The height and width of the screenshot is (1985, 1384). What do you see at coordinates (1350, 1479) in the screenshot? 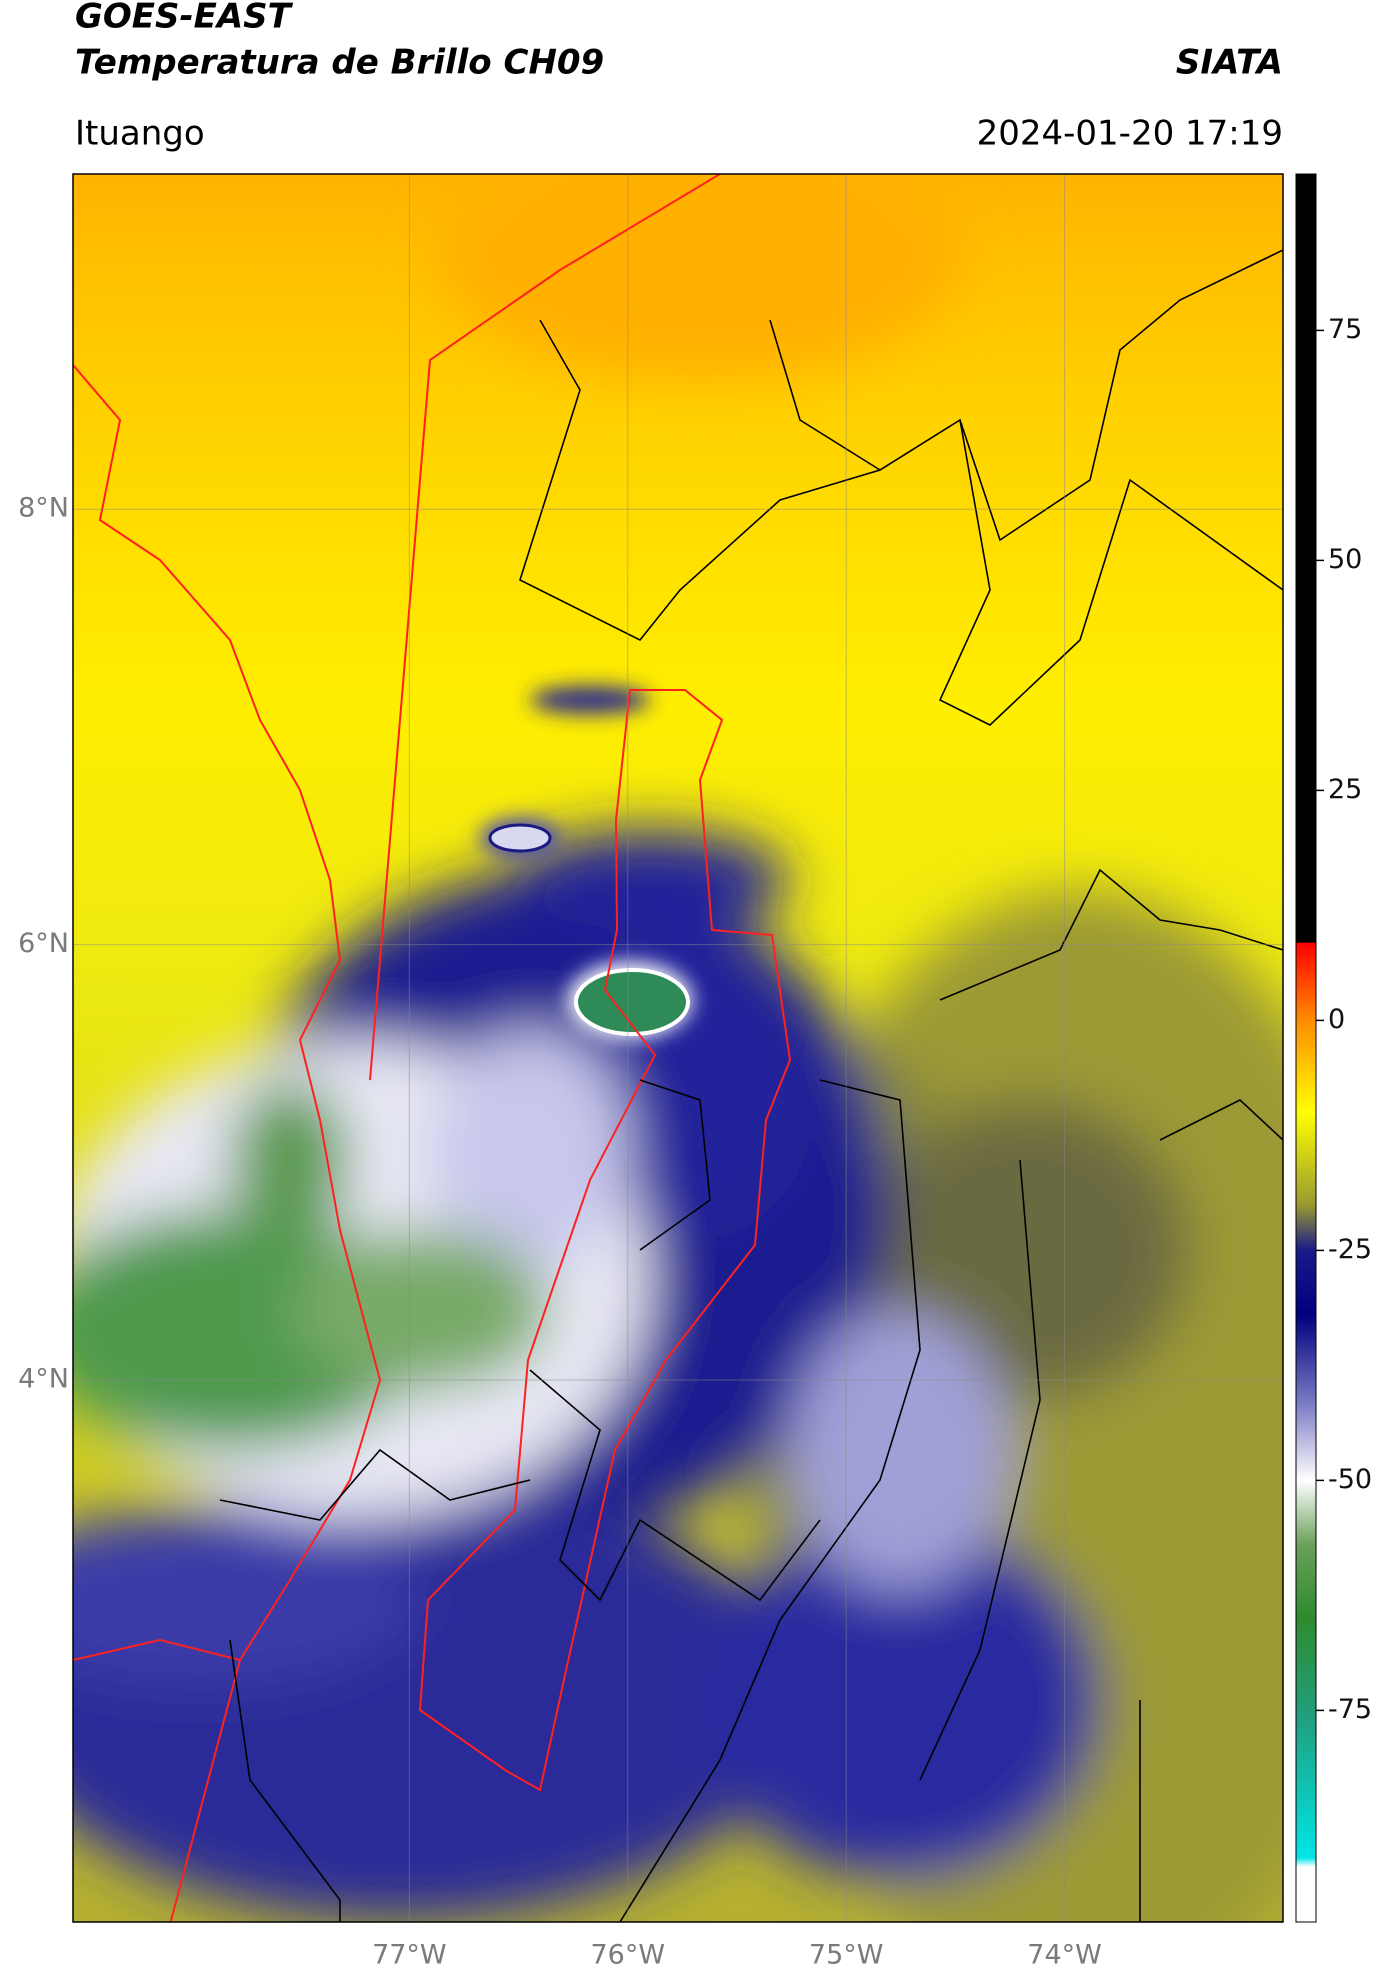
I see `colorbar-tick-label: -50` at bounding box center [1350, 1479].